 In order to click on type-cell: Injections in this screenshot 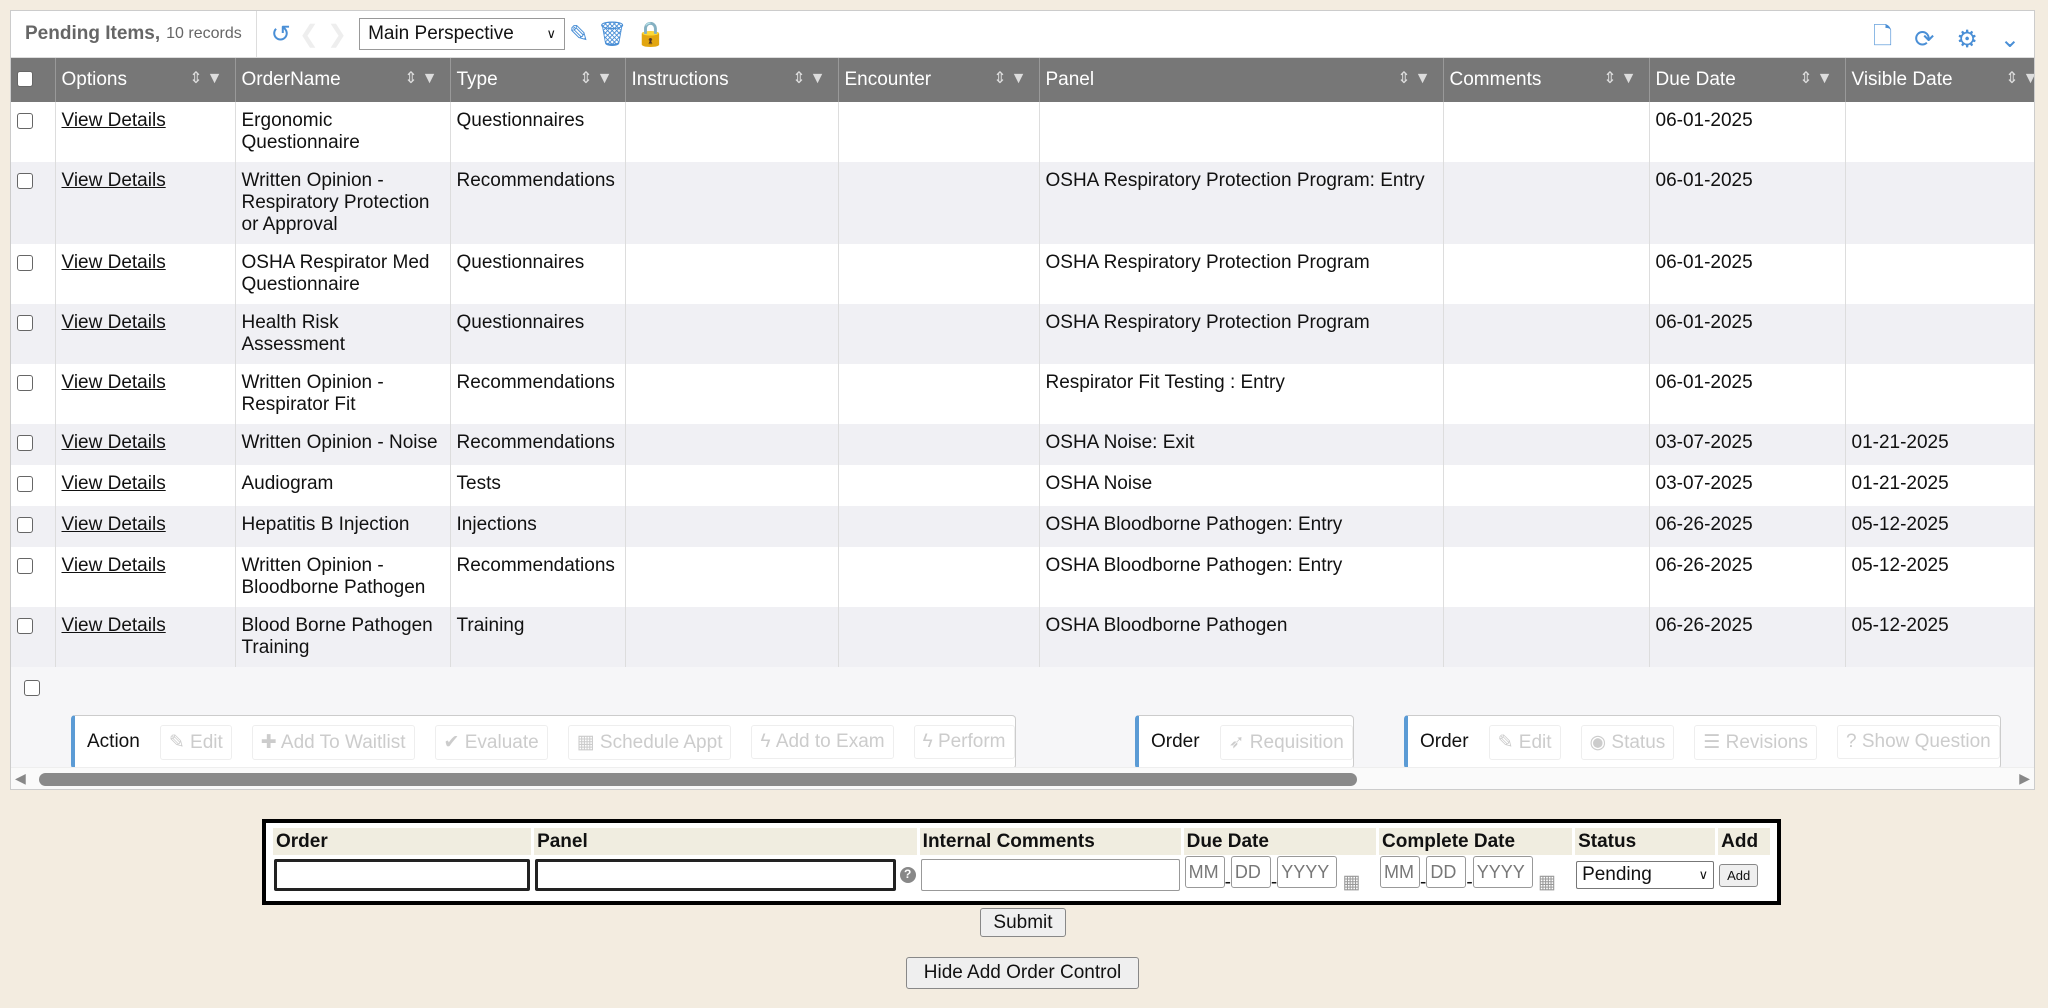, I will do `click(538, 526)`.